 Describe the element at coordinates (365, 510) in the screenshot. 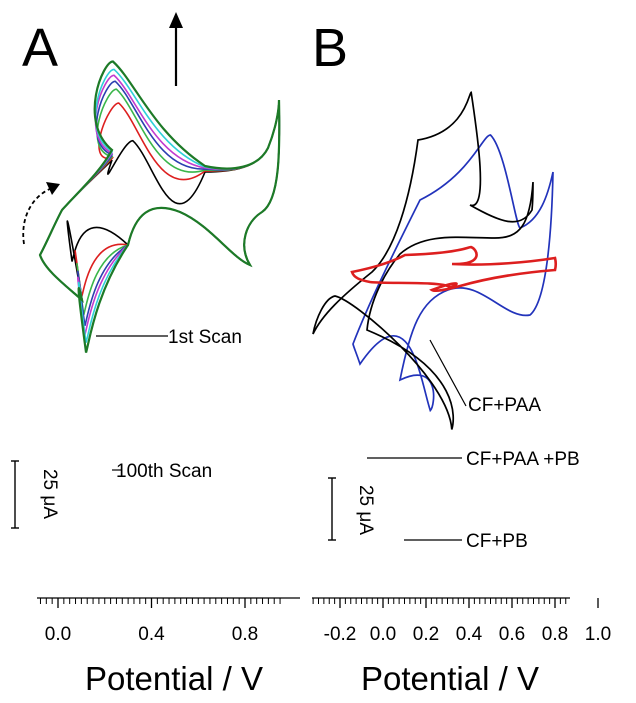

I see `panel-b-scale-label: 25 μA` at that location.